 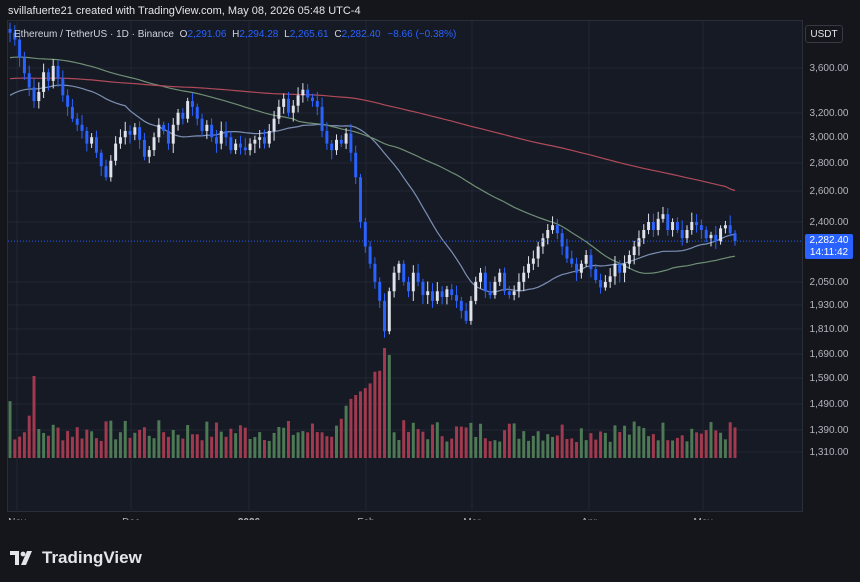 I want to click on time-axis: Nov Dec 2026 Feb Mar Apr May, so click(x=360, y=518).